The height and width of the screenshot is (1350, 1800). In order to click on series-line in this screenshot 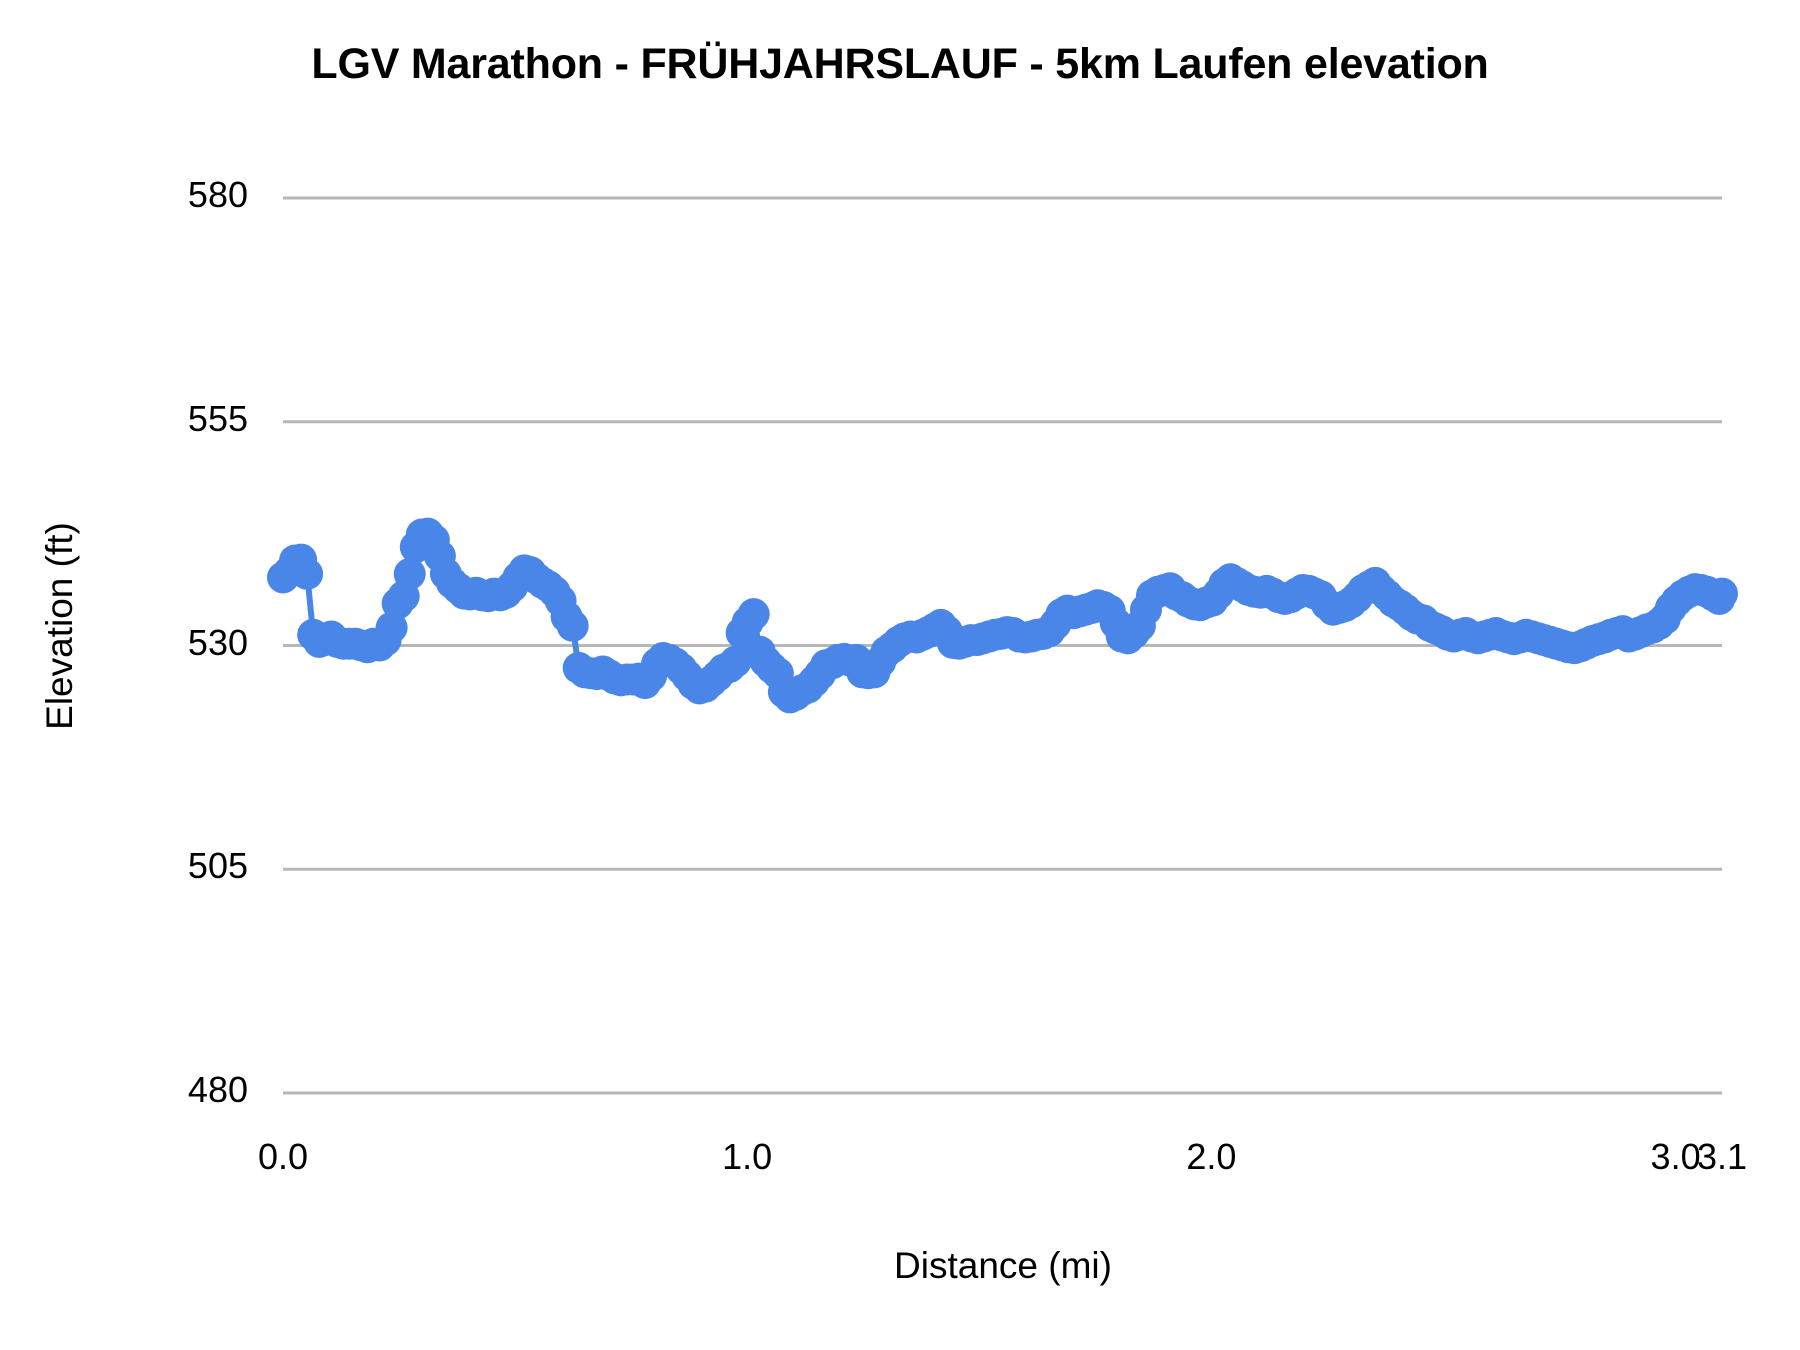, I will do `click(1002, 615)`.